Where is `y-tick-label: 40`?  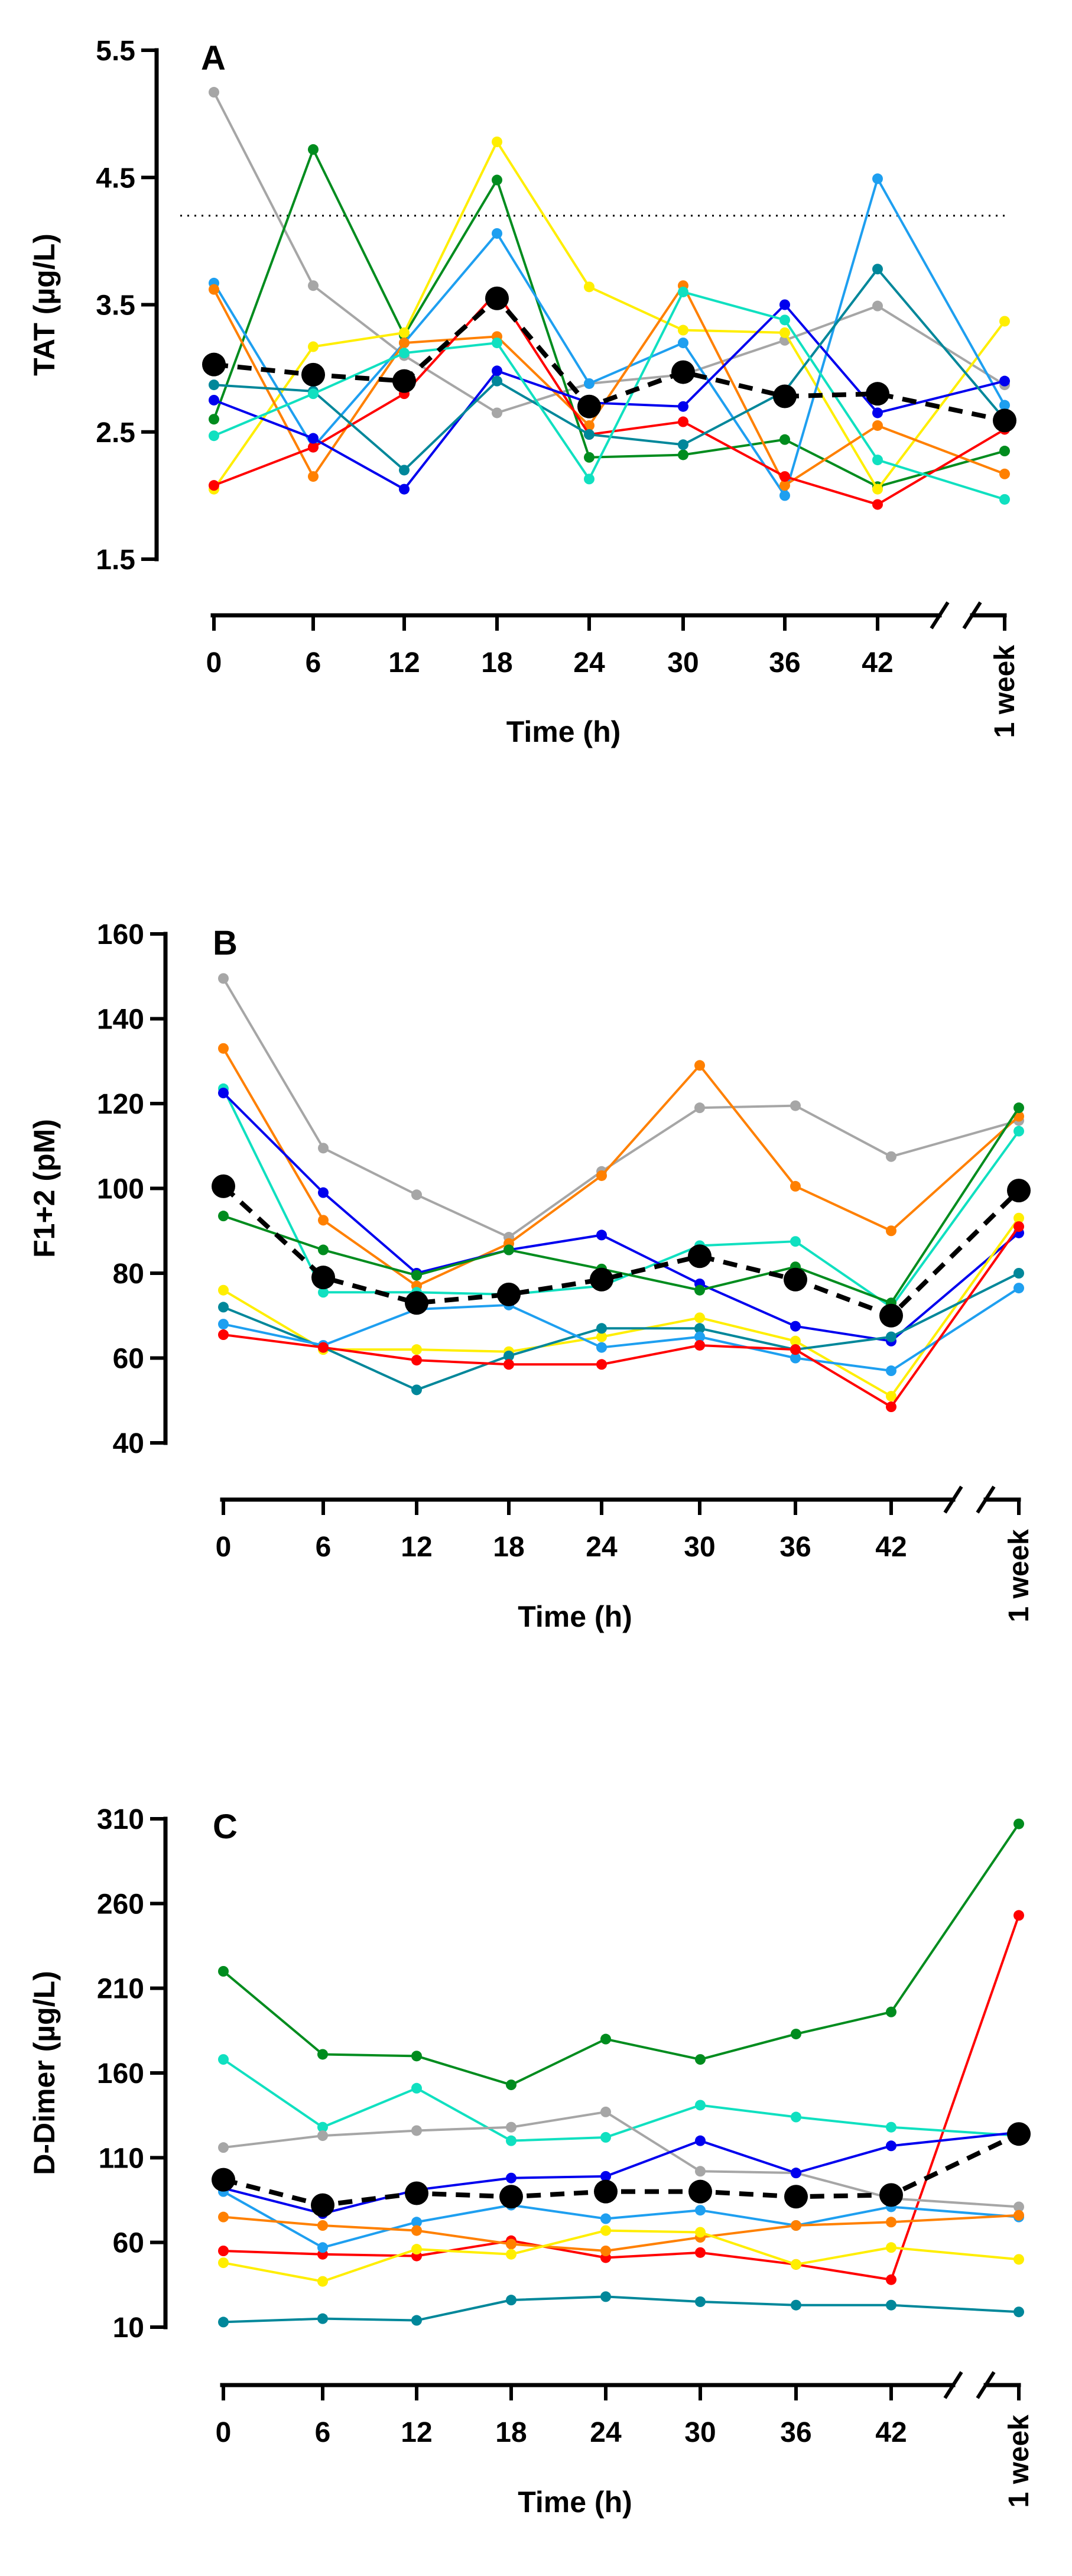 y-tick-label: 40 is located at coordinates (128, 1443).